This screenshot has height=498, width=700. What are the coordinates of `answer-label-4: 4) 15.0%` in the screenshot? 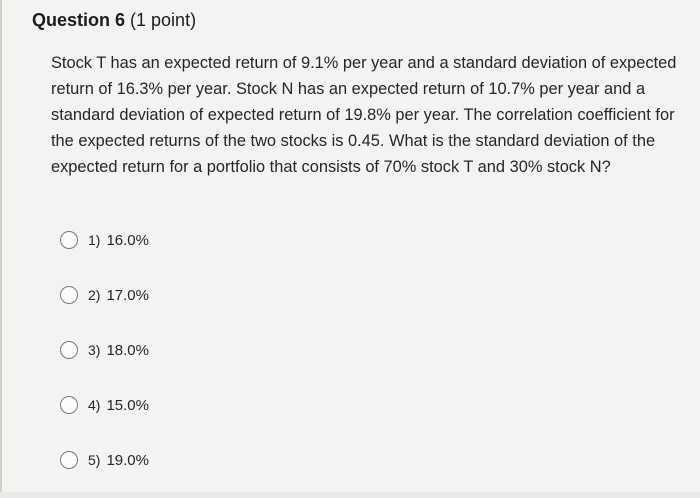 It's located at (118, 405).